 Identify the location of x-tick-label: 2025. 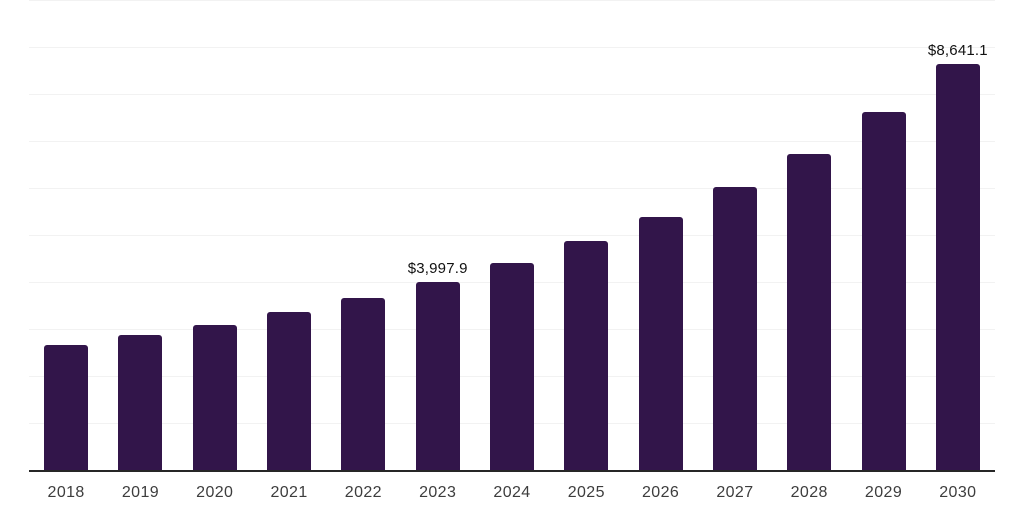
(586, 492).